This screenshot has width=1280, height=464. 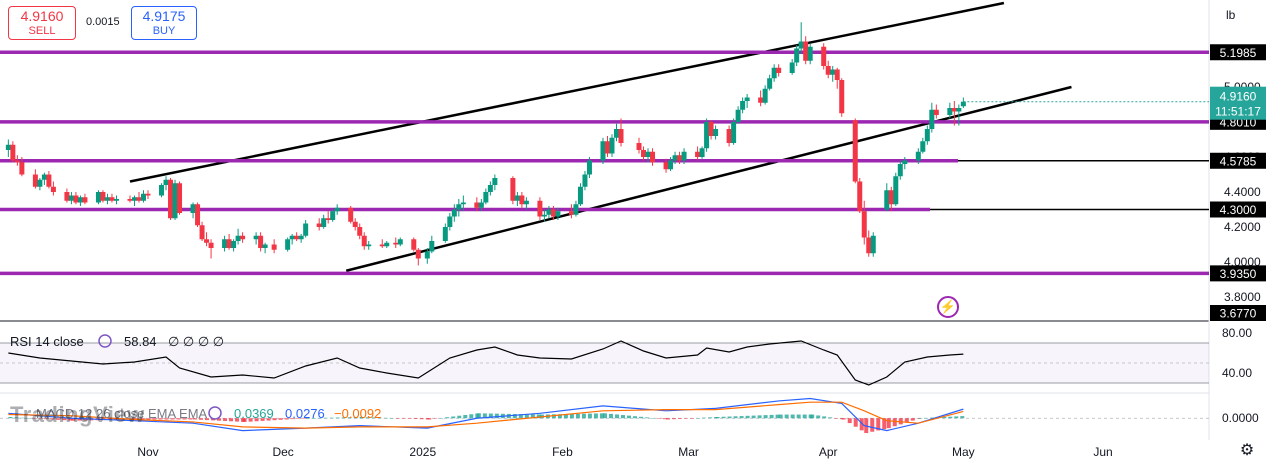 What do you see at coordinates (1238, 313) in the screenshot?
I see `level-price-badge: 3.6770` at bounding box center [1238, 313].